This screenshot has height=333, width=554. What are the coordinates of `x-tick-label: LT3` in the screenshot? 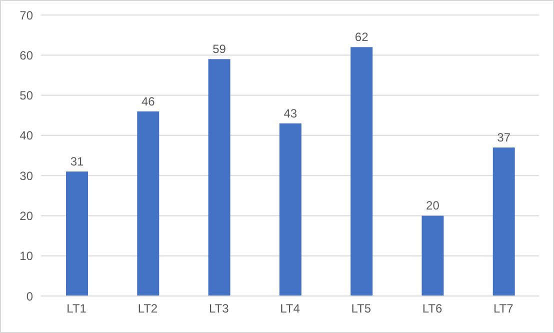 It's located at (219, 309).